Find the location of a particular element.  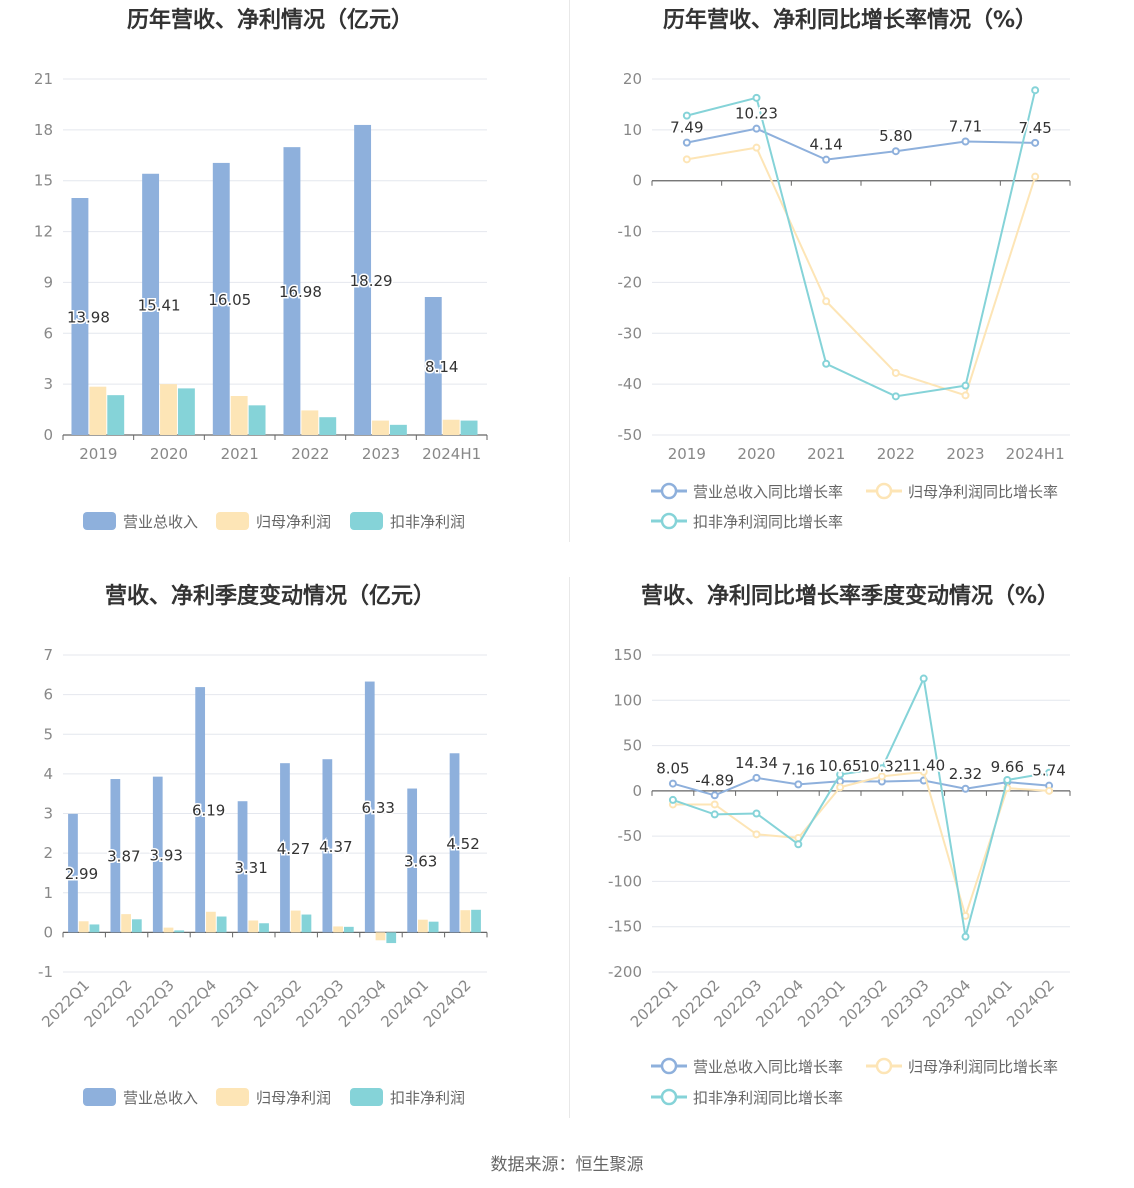

chart-title: 历年营收、净利情况（亿元） is located at coordinates (270, 20).